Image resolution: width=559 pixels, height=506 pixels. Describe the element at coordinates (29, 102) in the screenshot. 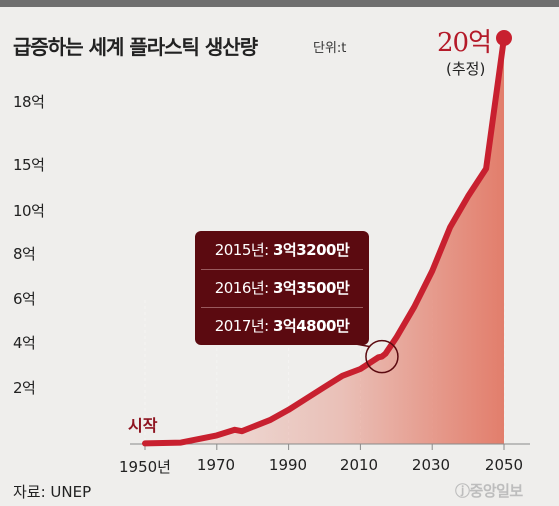

I see `y-tick-label-18: 18억` at that location.